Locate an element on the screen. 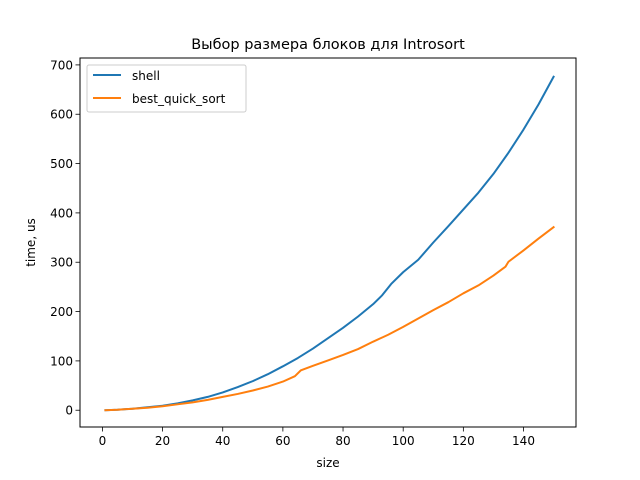  x-tick-label: 140 is located at coordinates (523, 441).